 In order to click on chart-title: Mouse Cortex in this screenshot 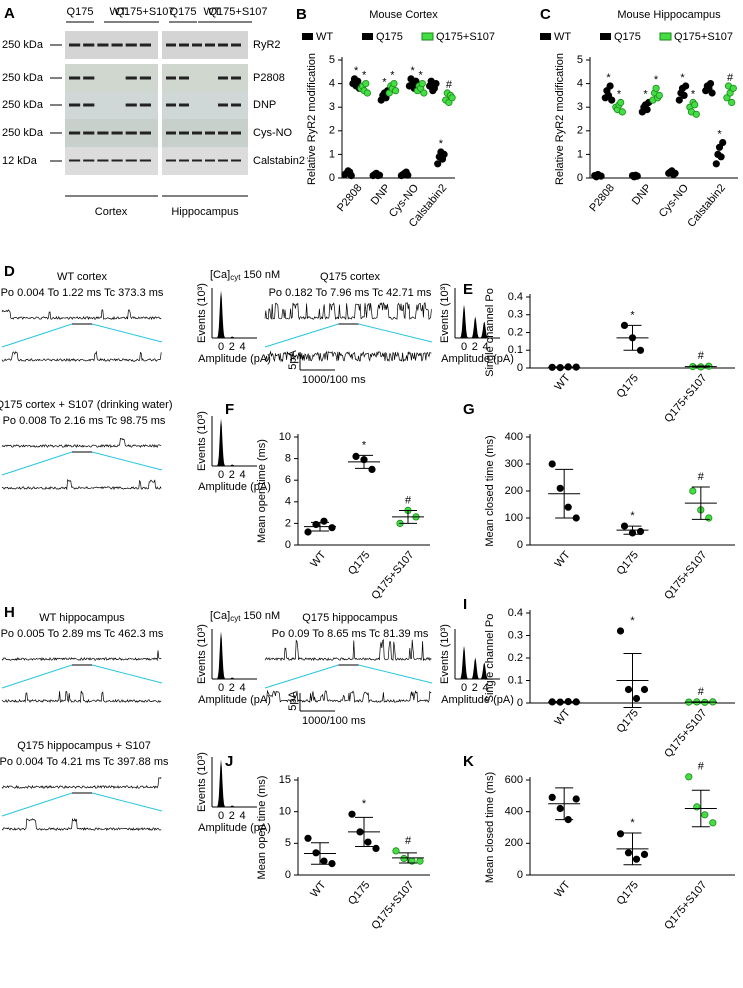, I will do `click(403, 15)`.